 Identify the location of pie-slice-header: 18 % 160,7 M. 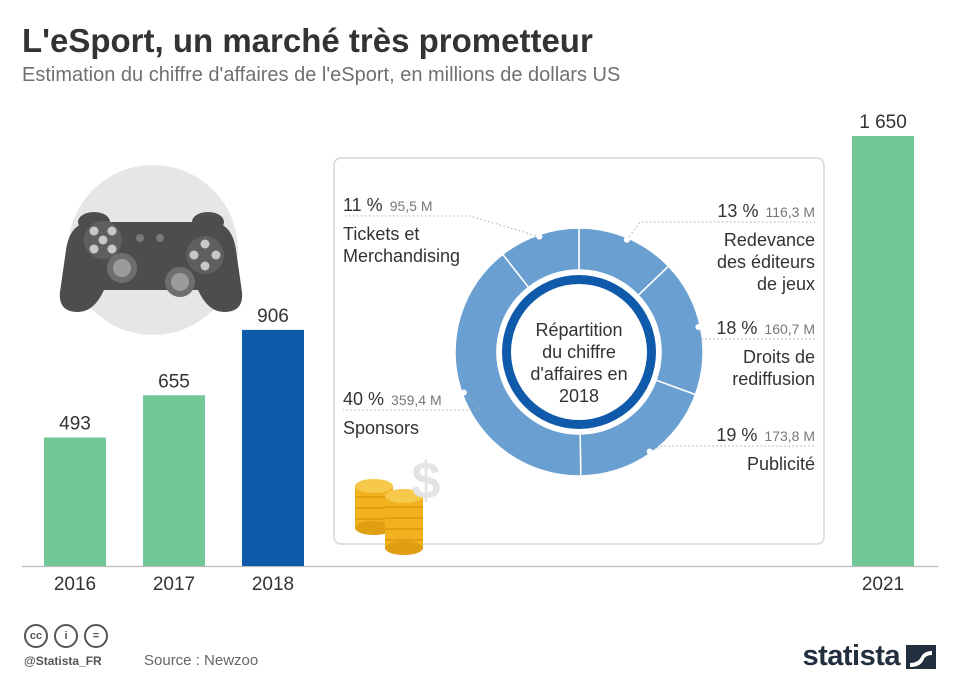
(765, 328).